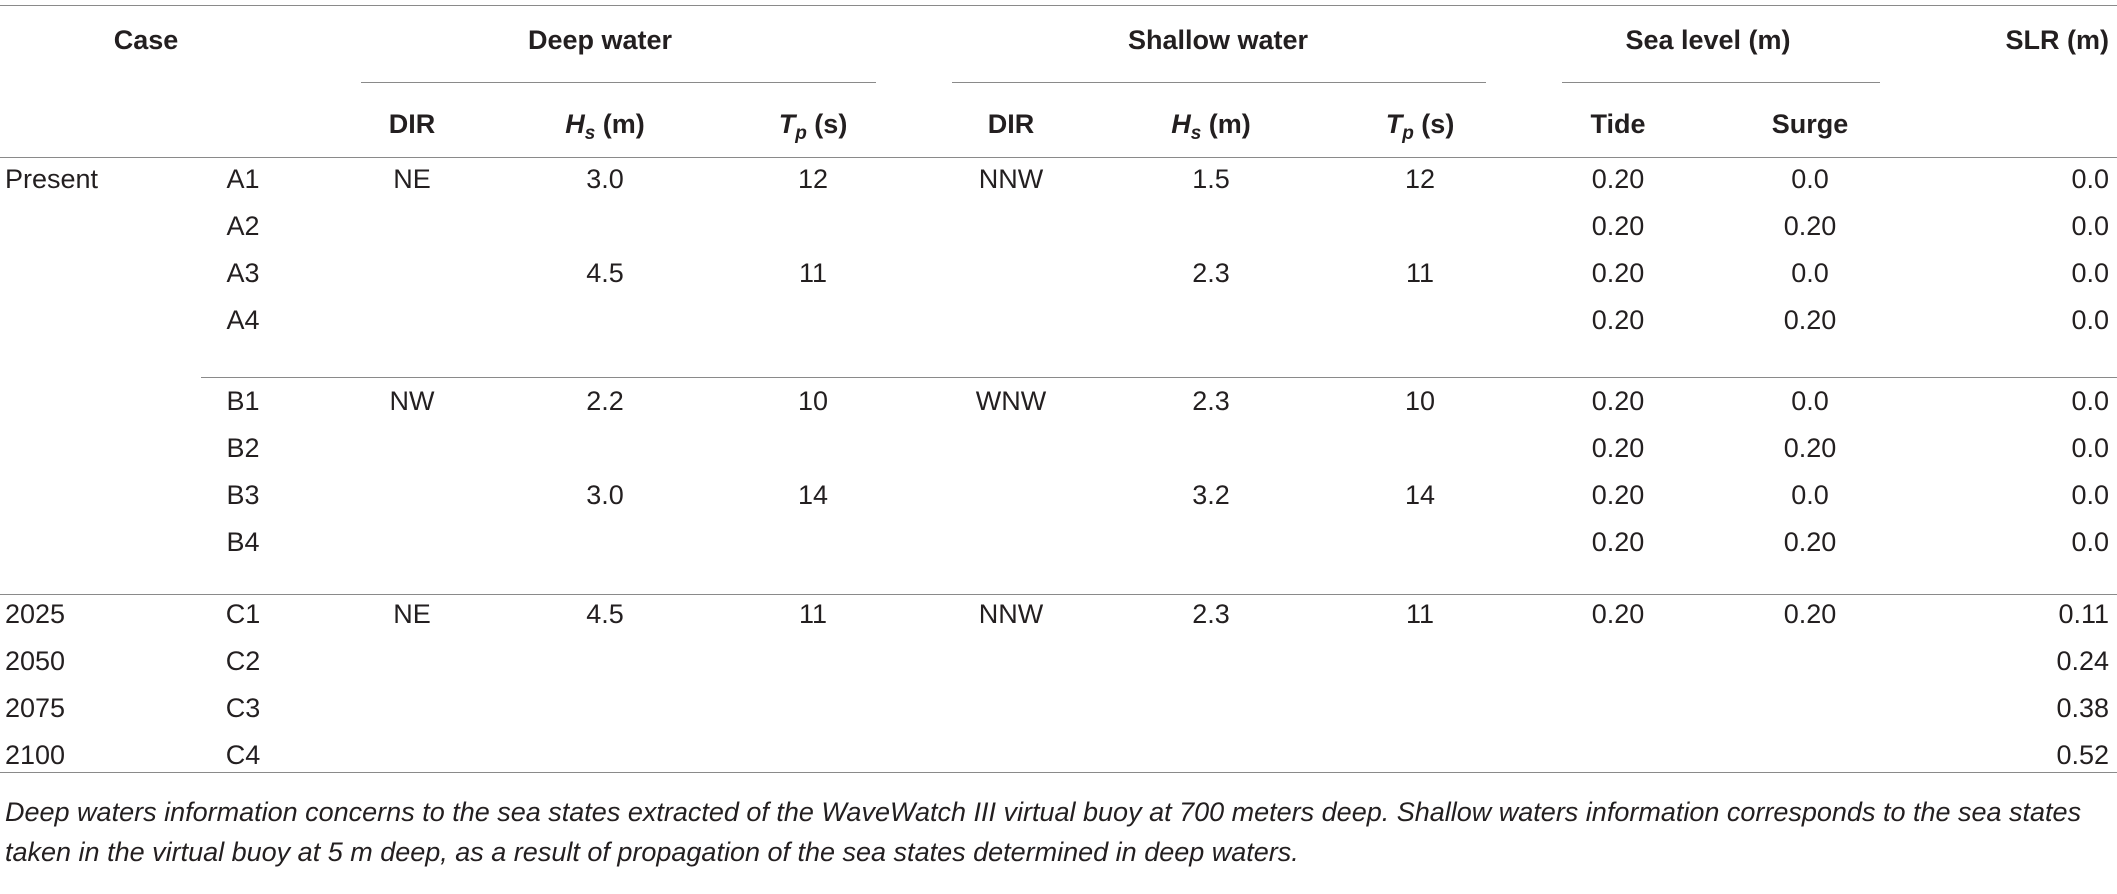  What do you see at coordinates (35, 661) in the screenshot?
I see `cell-period: 2050` at bounding box center [35, 661].